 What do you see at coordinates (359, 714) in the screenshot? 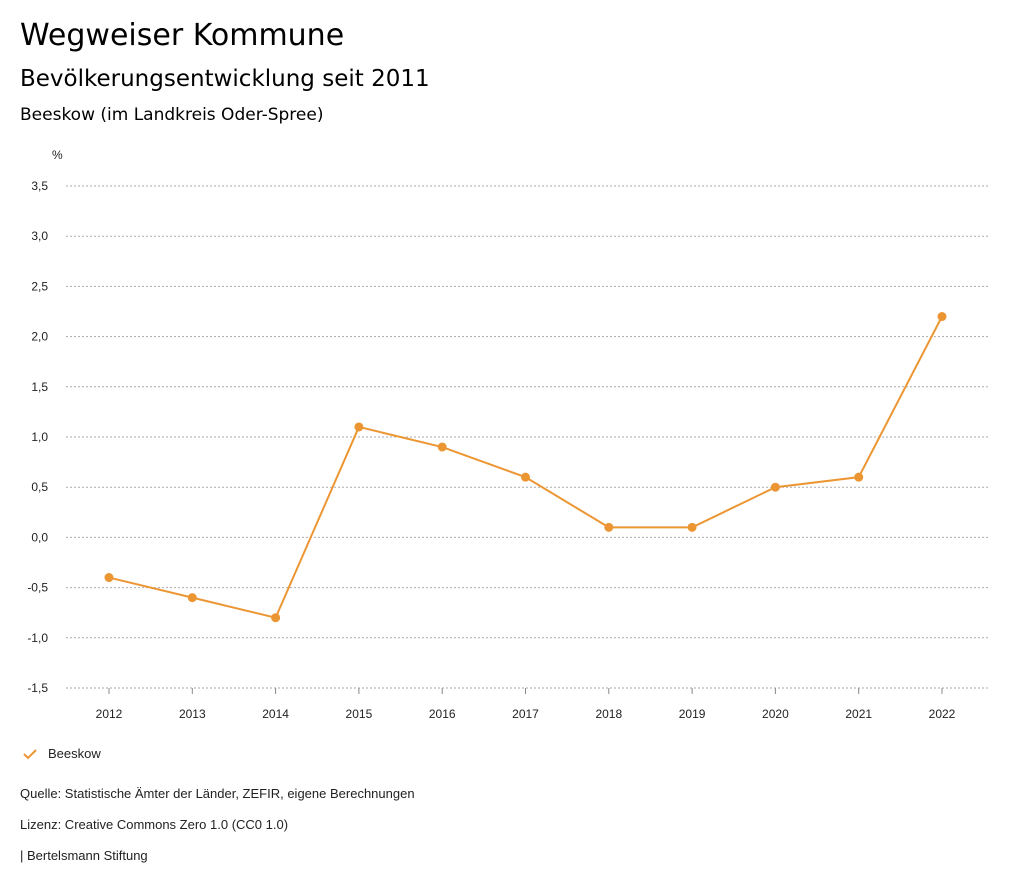
I see `x-tick-label: 2015` at bounding box center [359, 714].